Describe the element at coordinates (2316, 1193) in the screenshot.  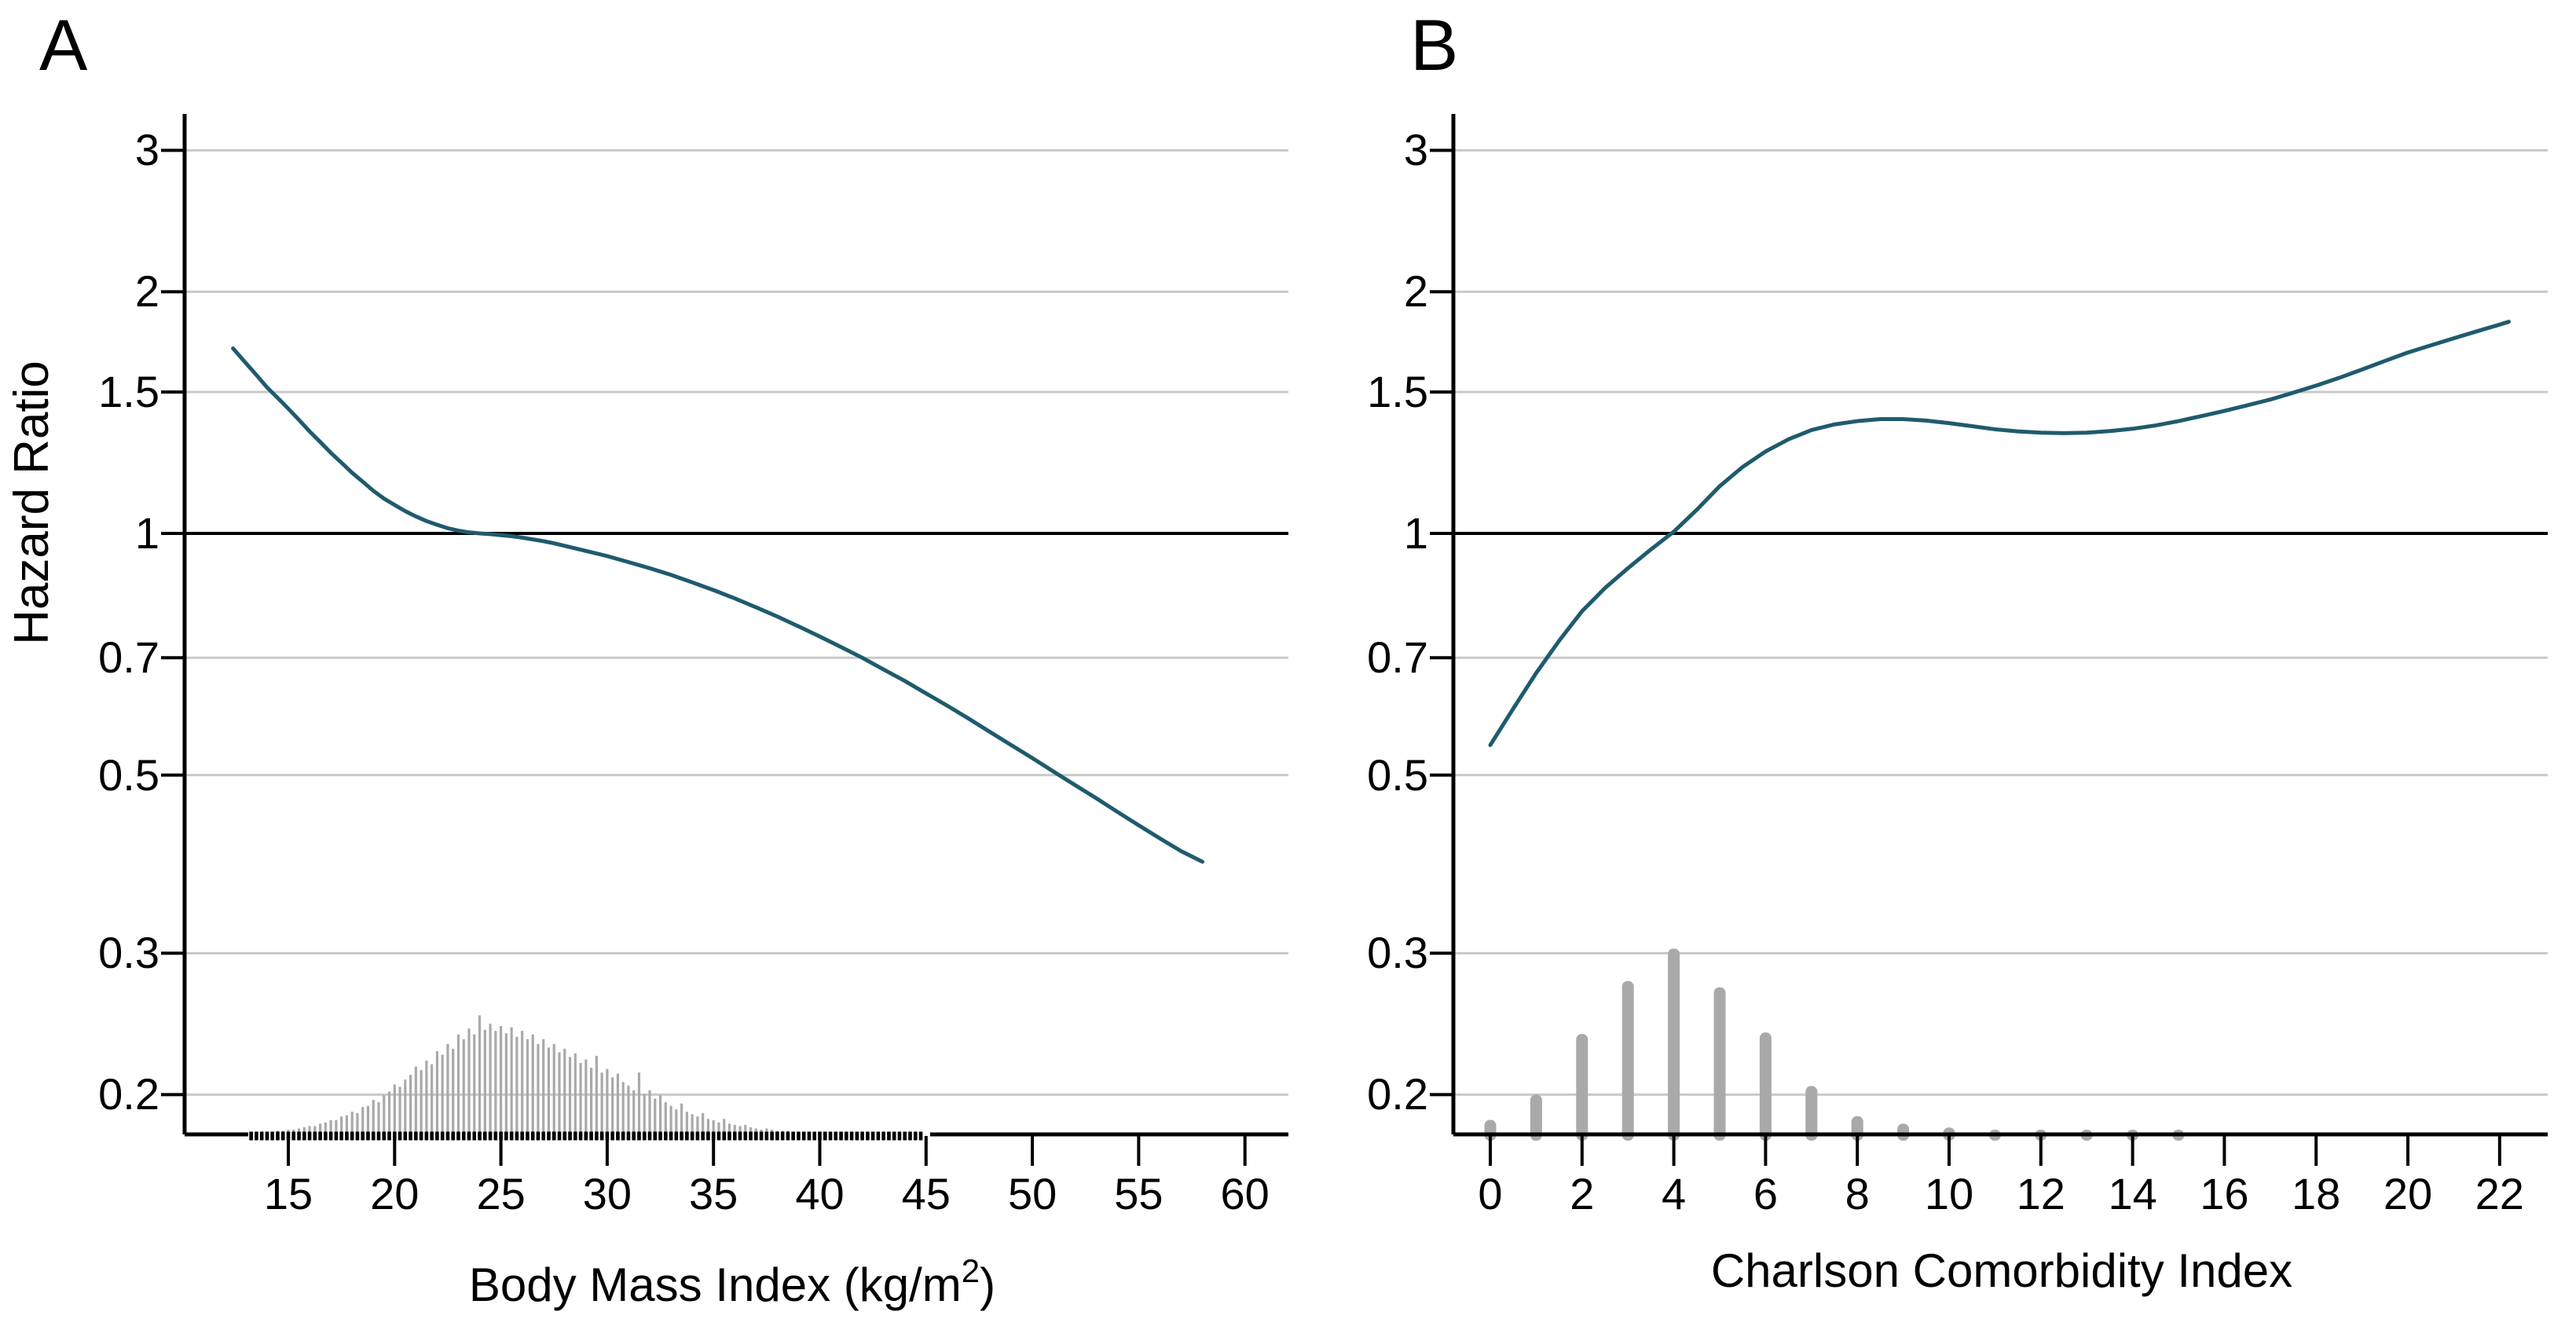
I see `x-tick-label: 18` at that location.